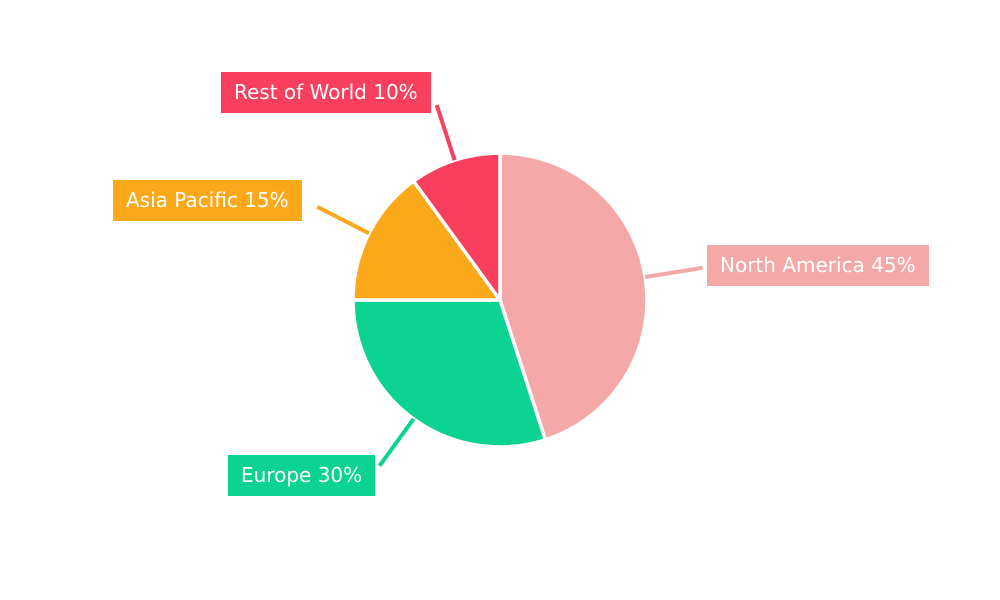 This screenshot has width=1000, height=600. What do you see at coordinates (343, 220) in the screenshot?
I see `leader-line-asia-pacific` at bounding box center [343, 220].